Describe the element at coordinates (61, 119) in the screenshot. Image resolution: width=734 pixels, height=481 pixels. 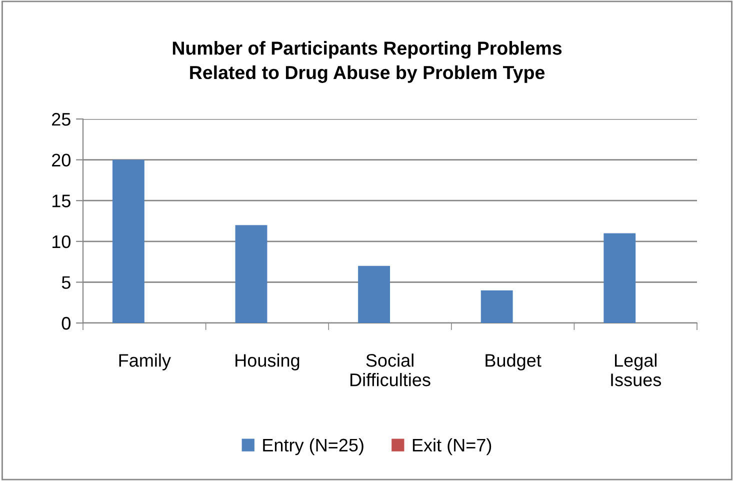
I see `y-tick-label: 25` at that location.